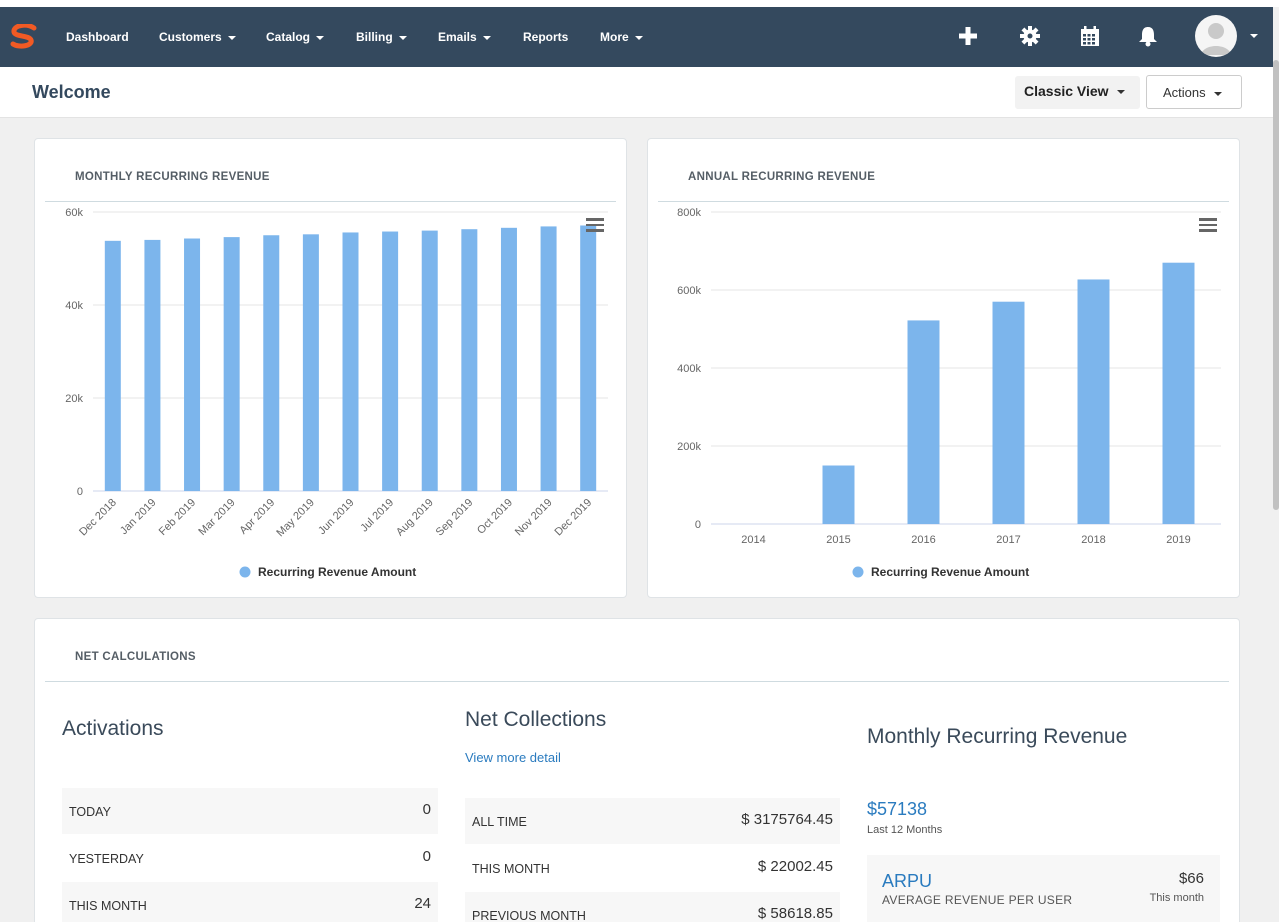 Image resolution: width=1279 pixels, height=922 pixels. What do you see at coordinates (499, 822) in the screenshot?
I see `row-label: ALL TIME` at bounding box center [499, 822].